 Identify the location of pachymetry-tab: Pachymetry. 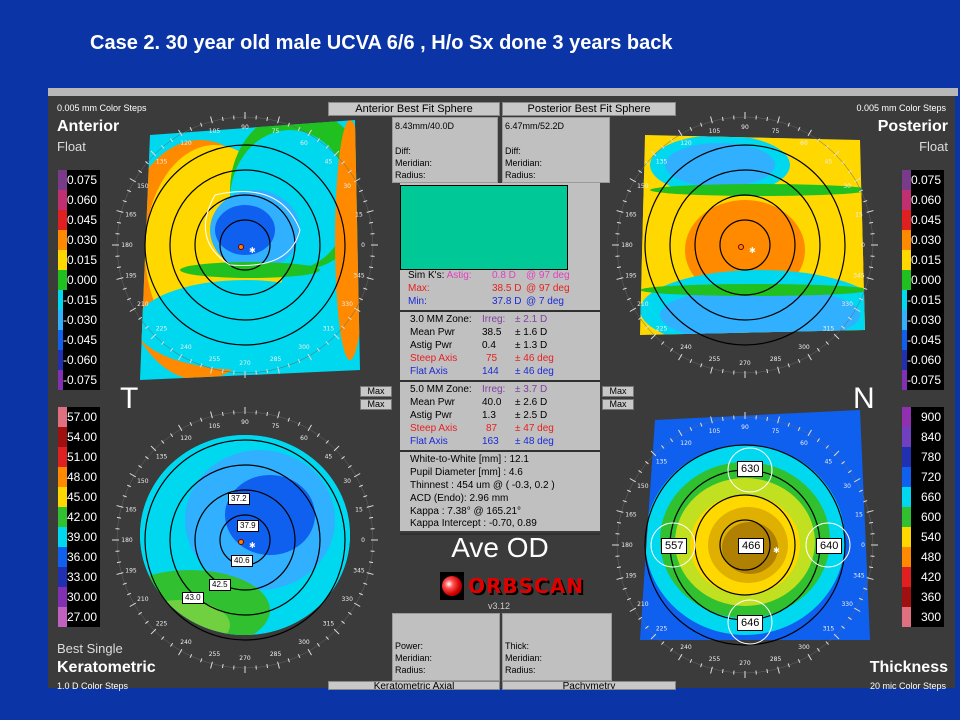
(589, 685).